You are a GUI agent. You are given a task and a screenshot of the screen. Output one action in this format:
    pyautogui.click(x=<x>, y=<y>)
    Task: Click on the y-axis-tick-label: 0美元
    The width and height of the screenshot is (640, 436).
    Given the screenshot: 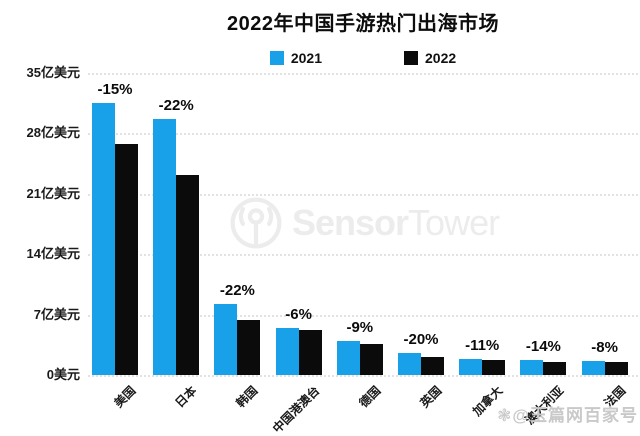 What is the action you would take?
    pyautogui.click(x=63, y=374)
    